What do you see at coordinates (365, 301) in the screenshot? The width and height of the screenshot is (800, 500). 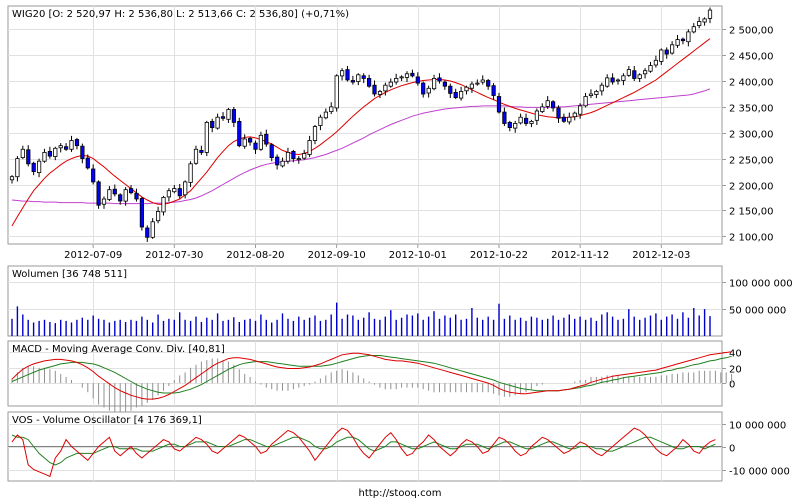 I see `volume-panel` at bounding box center [365, 301].